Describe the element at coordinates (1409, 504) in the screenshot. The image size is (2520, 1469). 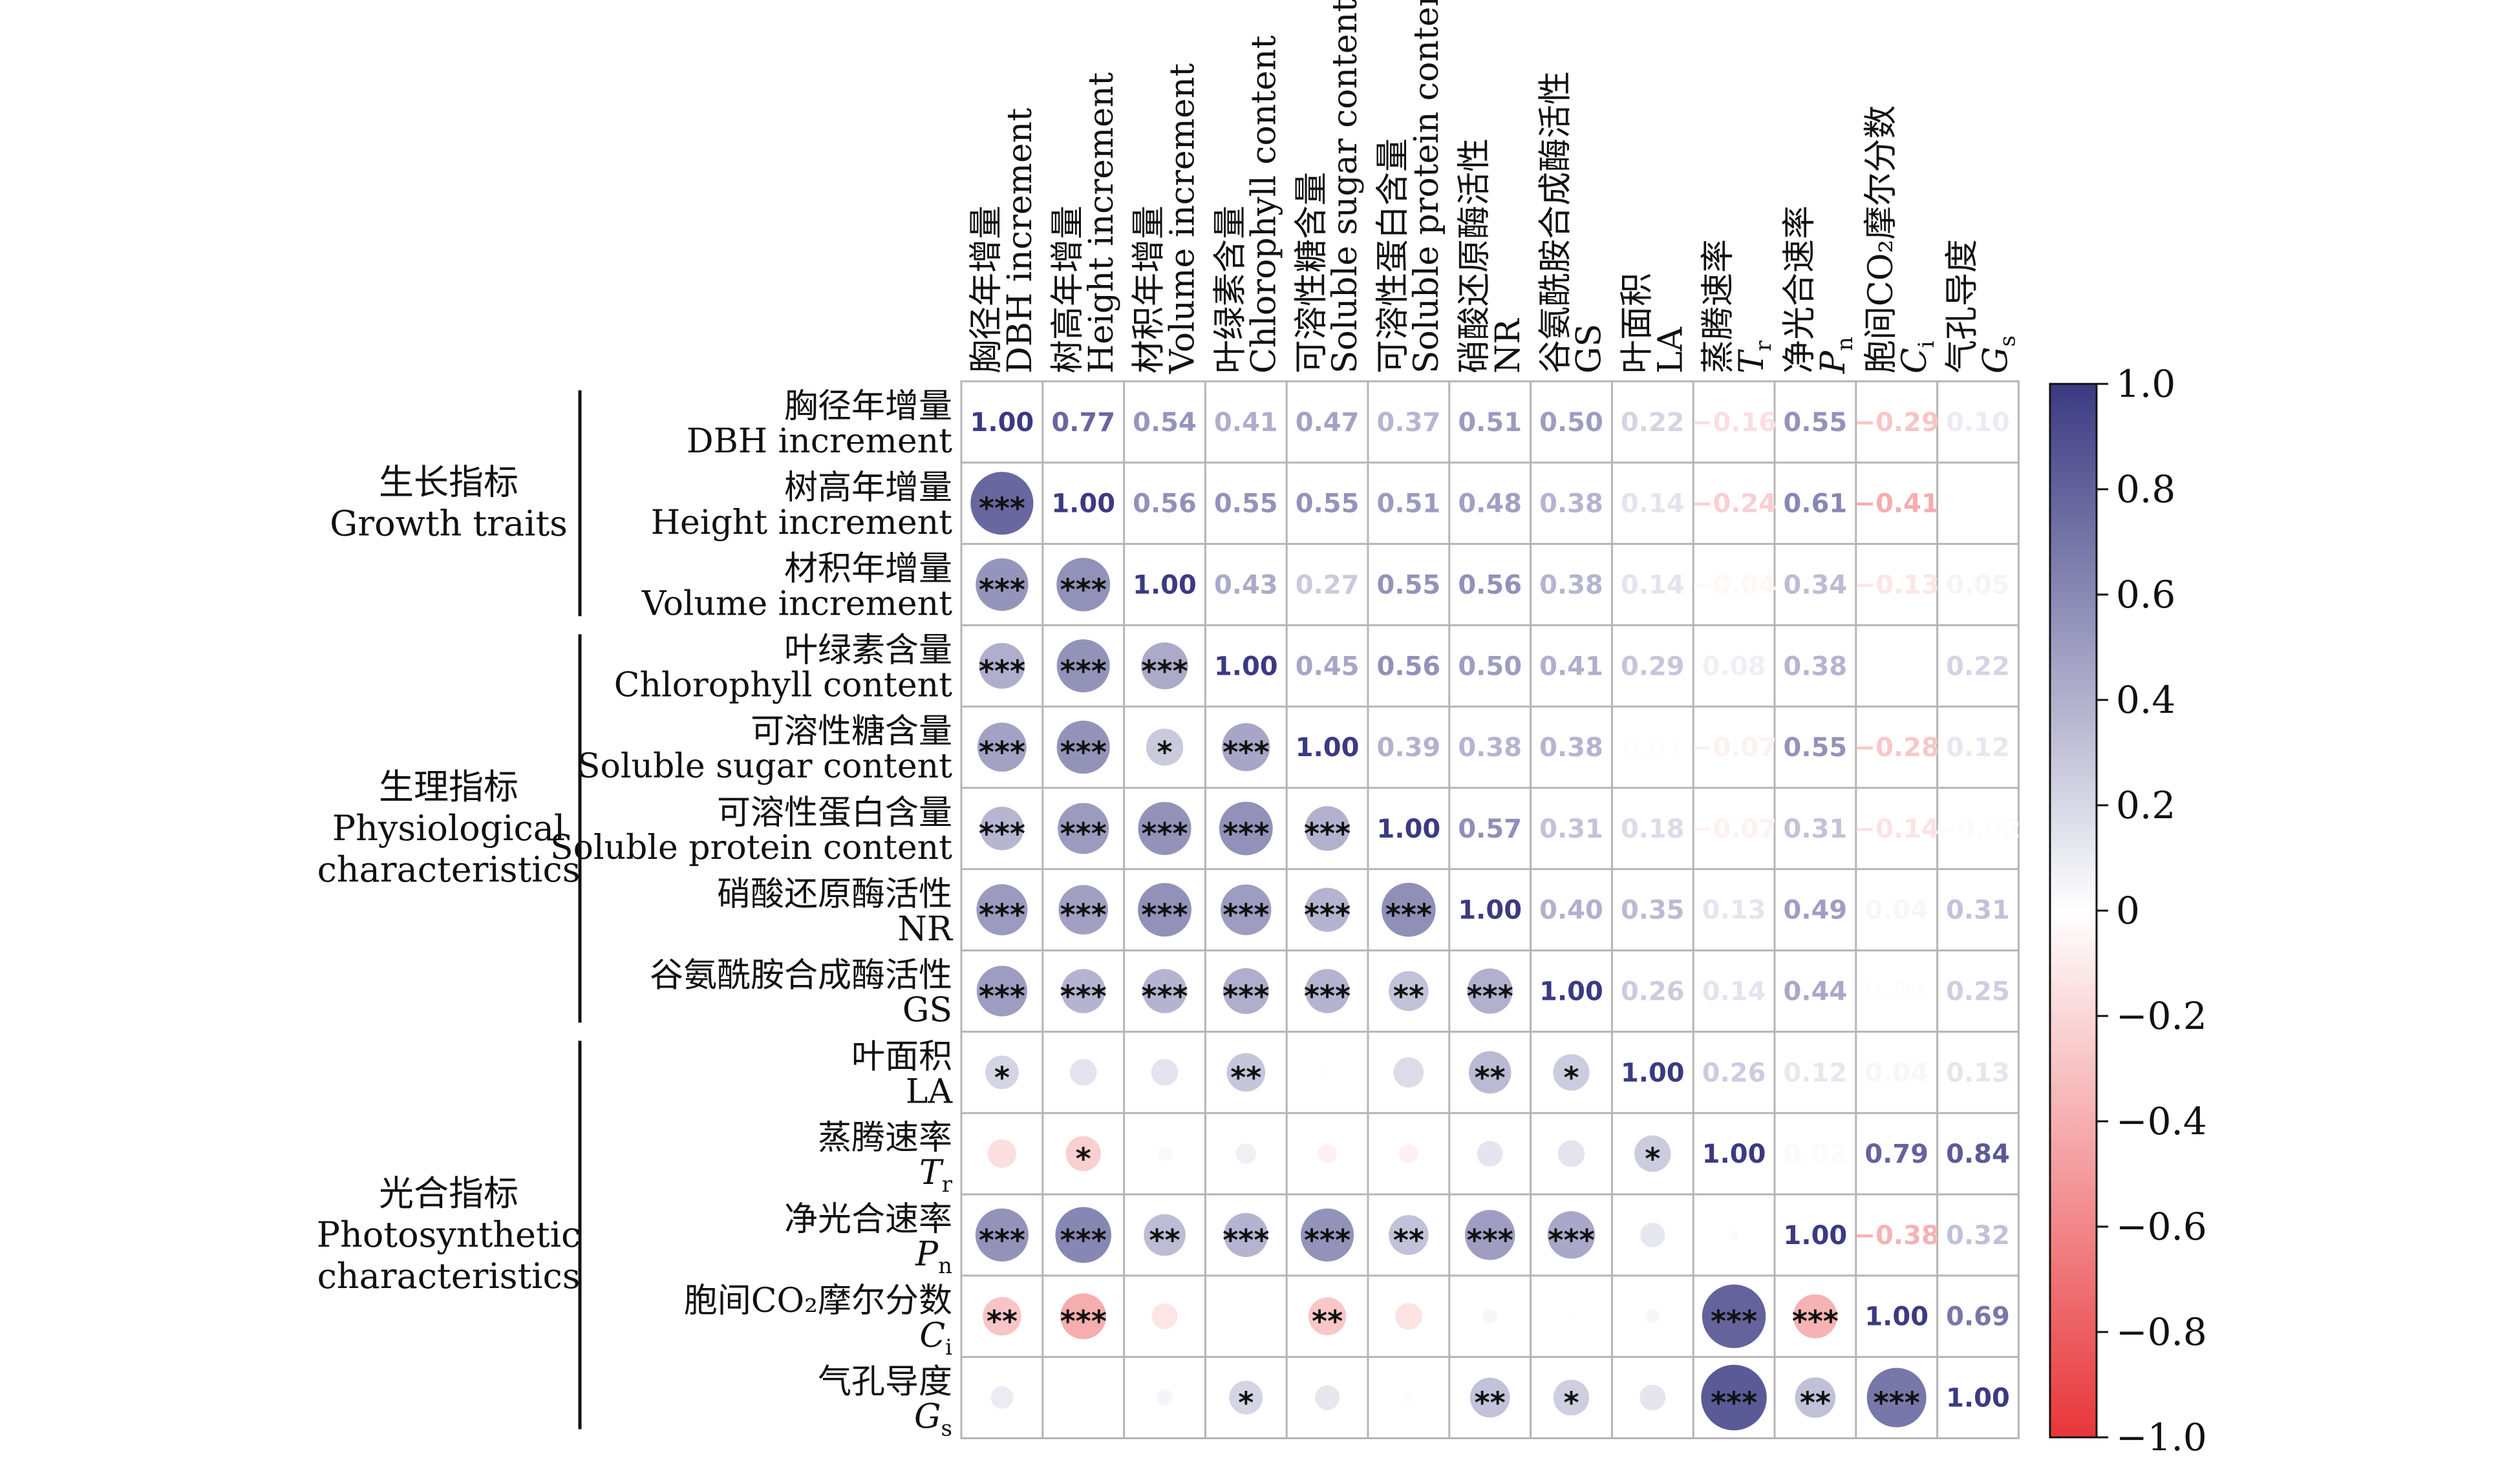
I see `correlation-value-label: 0.51` at that location.